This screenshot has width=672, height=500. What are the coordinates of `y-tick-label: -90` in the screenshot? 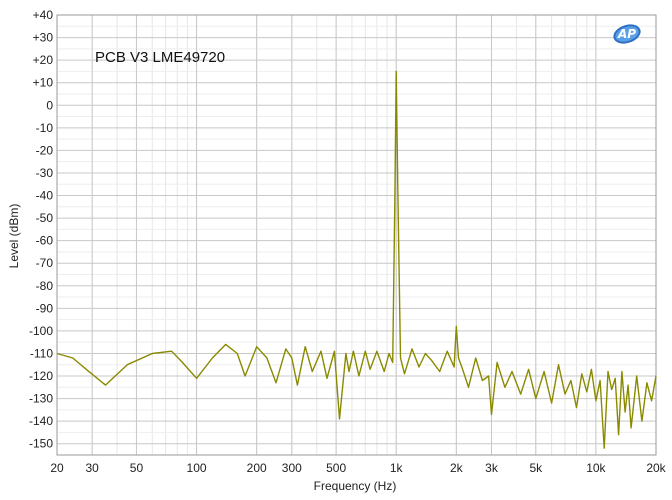 It's located at (45, 308).